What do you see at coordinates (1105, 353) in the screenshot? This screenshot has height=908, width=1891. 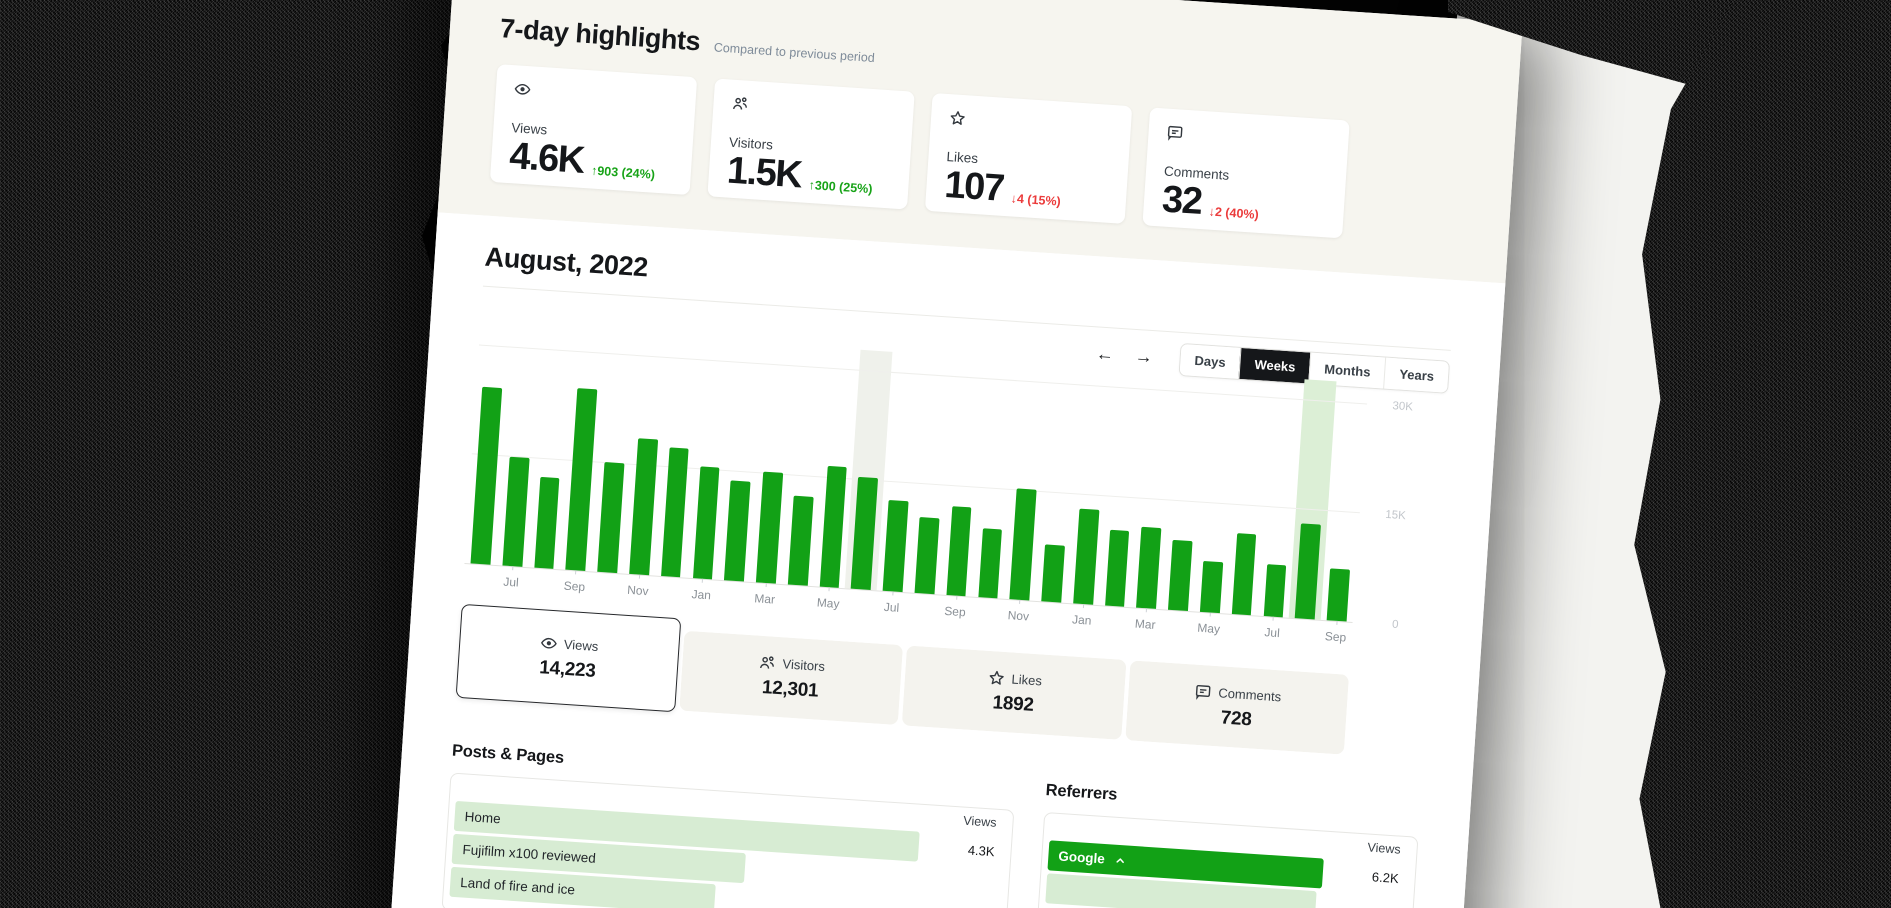 I see `prev-period-button: ←` at bounding box center [1105, 353].